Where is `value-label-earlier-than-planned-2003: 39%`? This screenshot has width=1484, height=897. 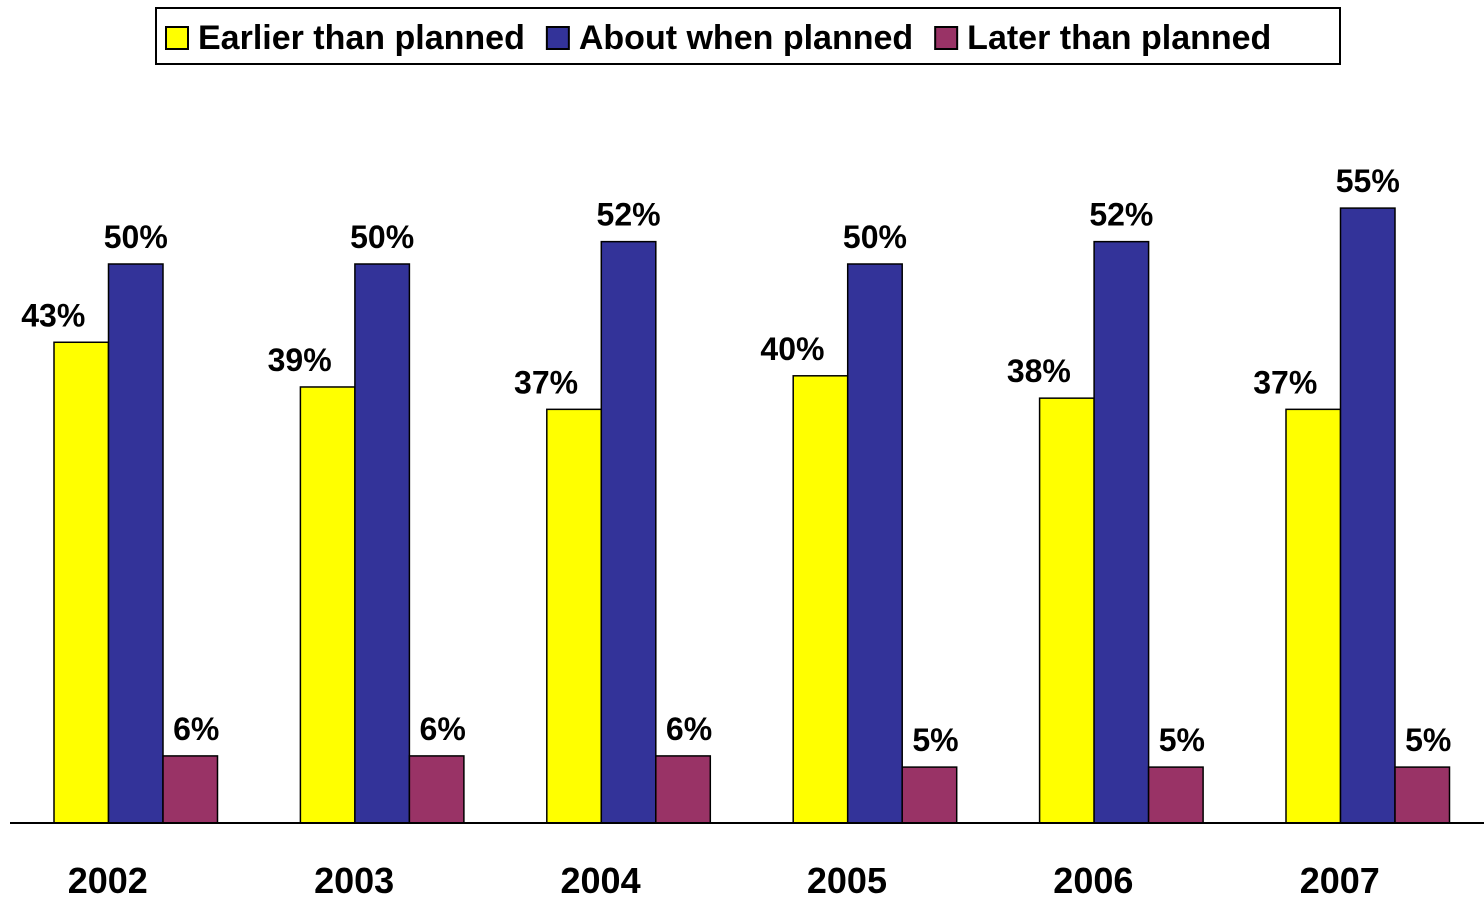 value-label-earlier-than-planned-2003: 39% is located at coordinates (300, 360).